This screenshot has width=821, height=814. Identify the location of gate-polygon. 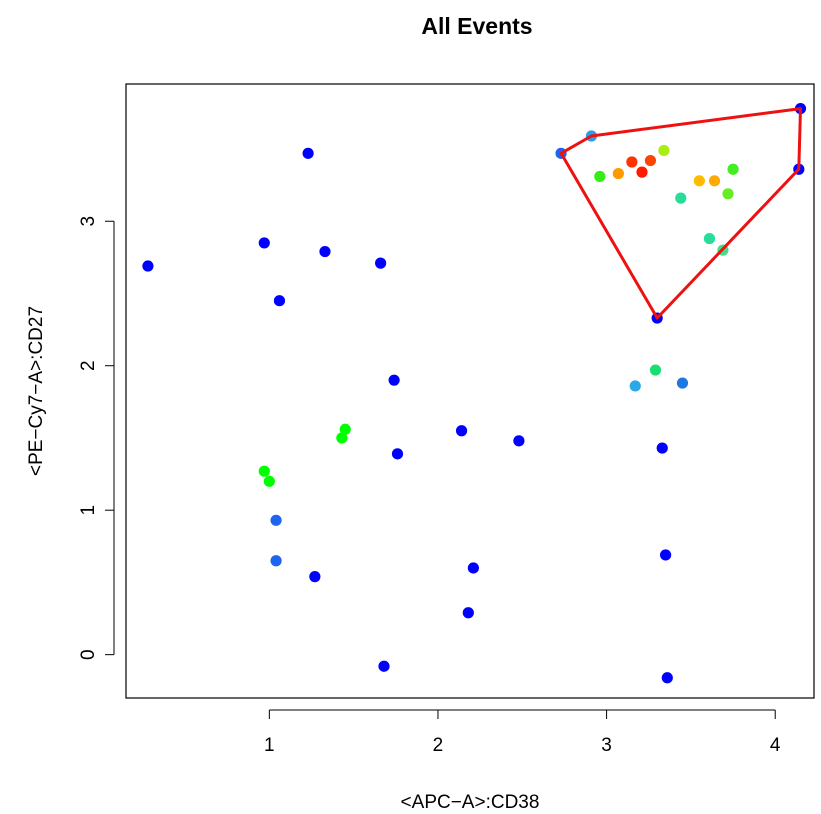
(680, 213).